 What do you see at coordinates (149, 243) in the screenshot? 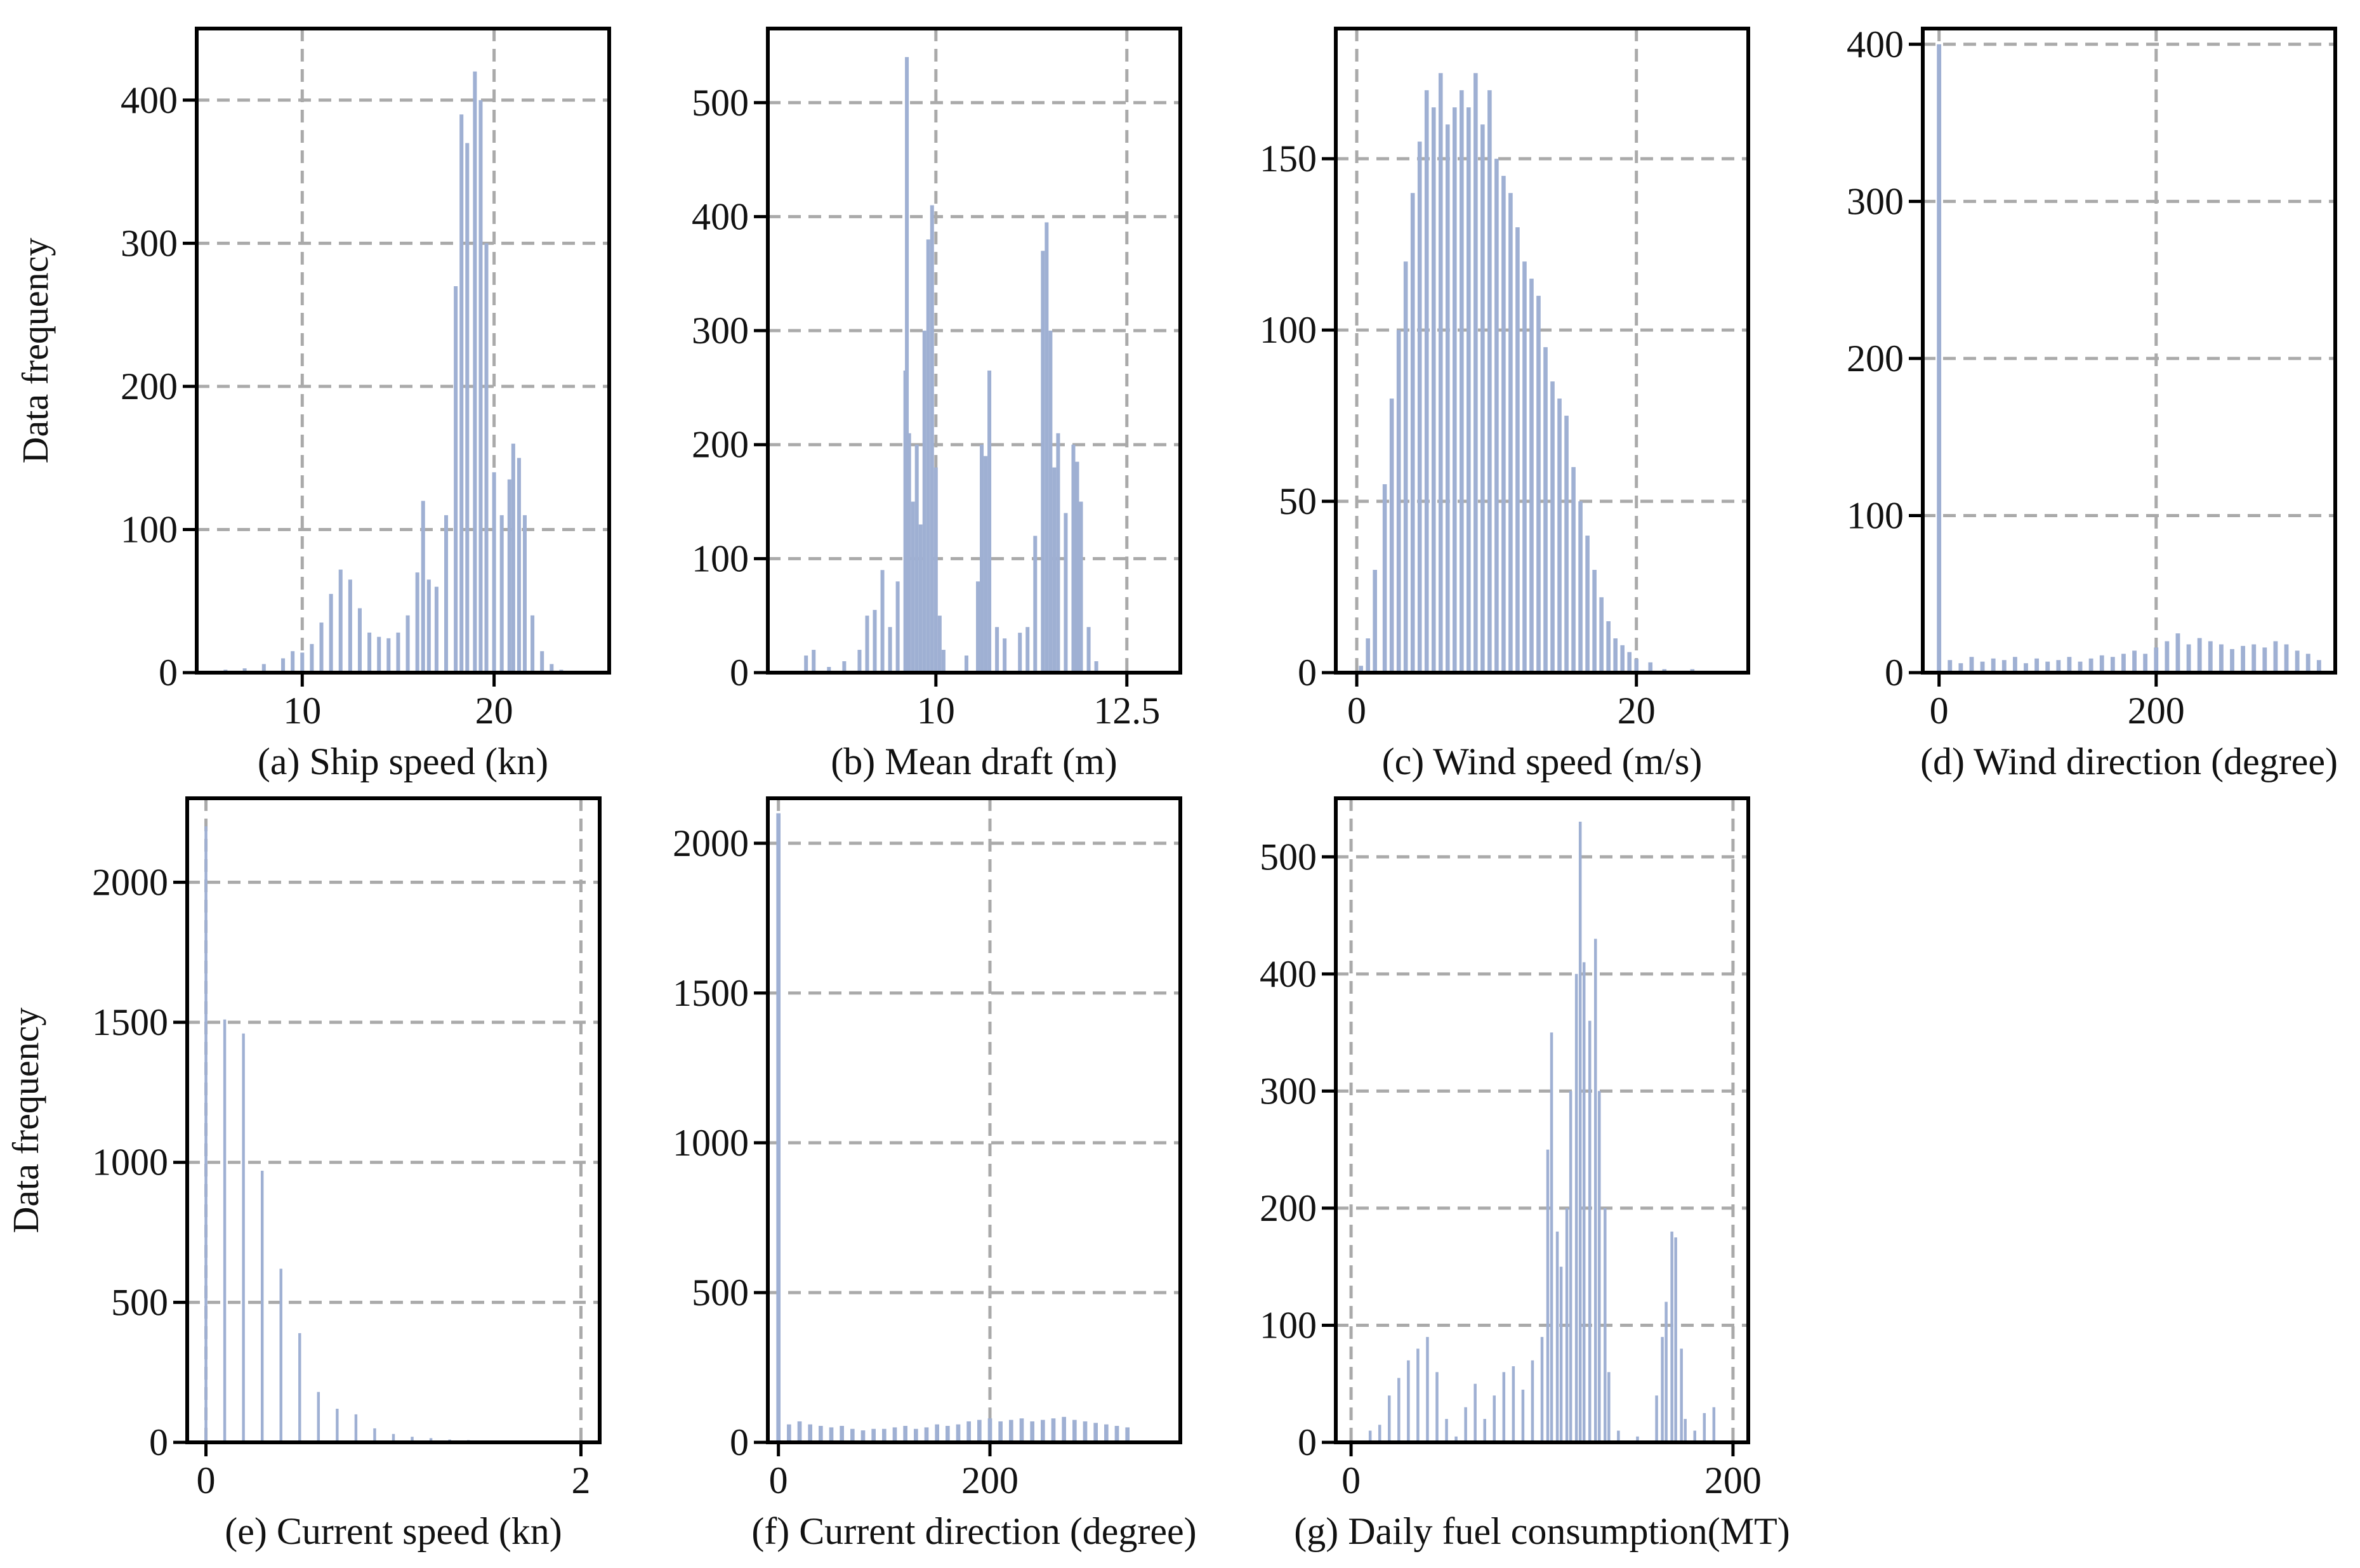
I see `y-tick-label: 300` at bounding box center [149, 243].